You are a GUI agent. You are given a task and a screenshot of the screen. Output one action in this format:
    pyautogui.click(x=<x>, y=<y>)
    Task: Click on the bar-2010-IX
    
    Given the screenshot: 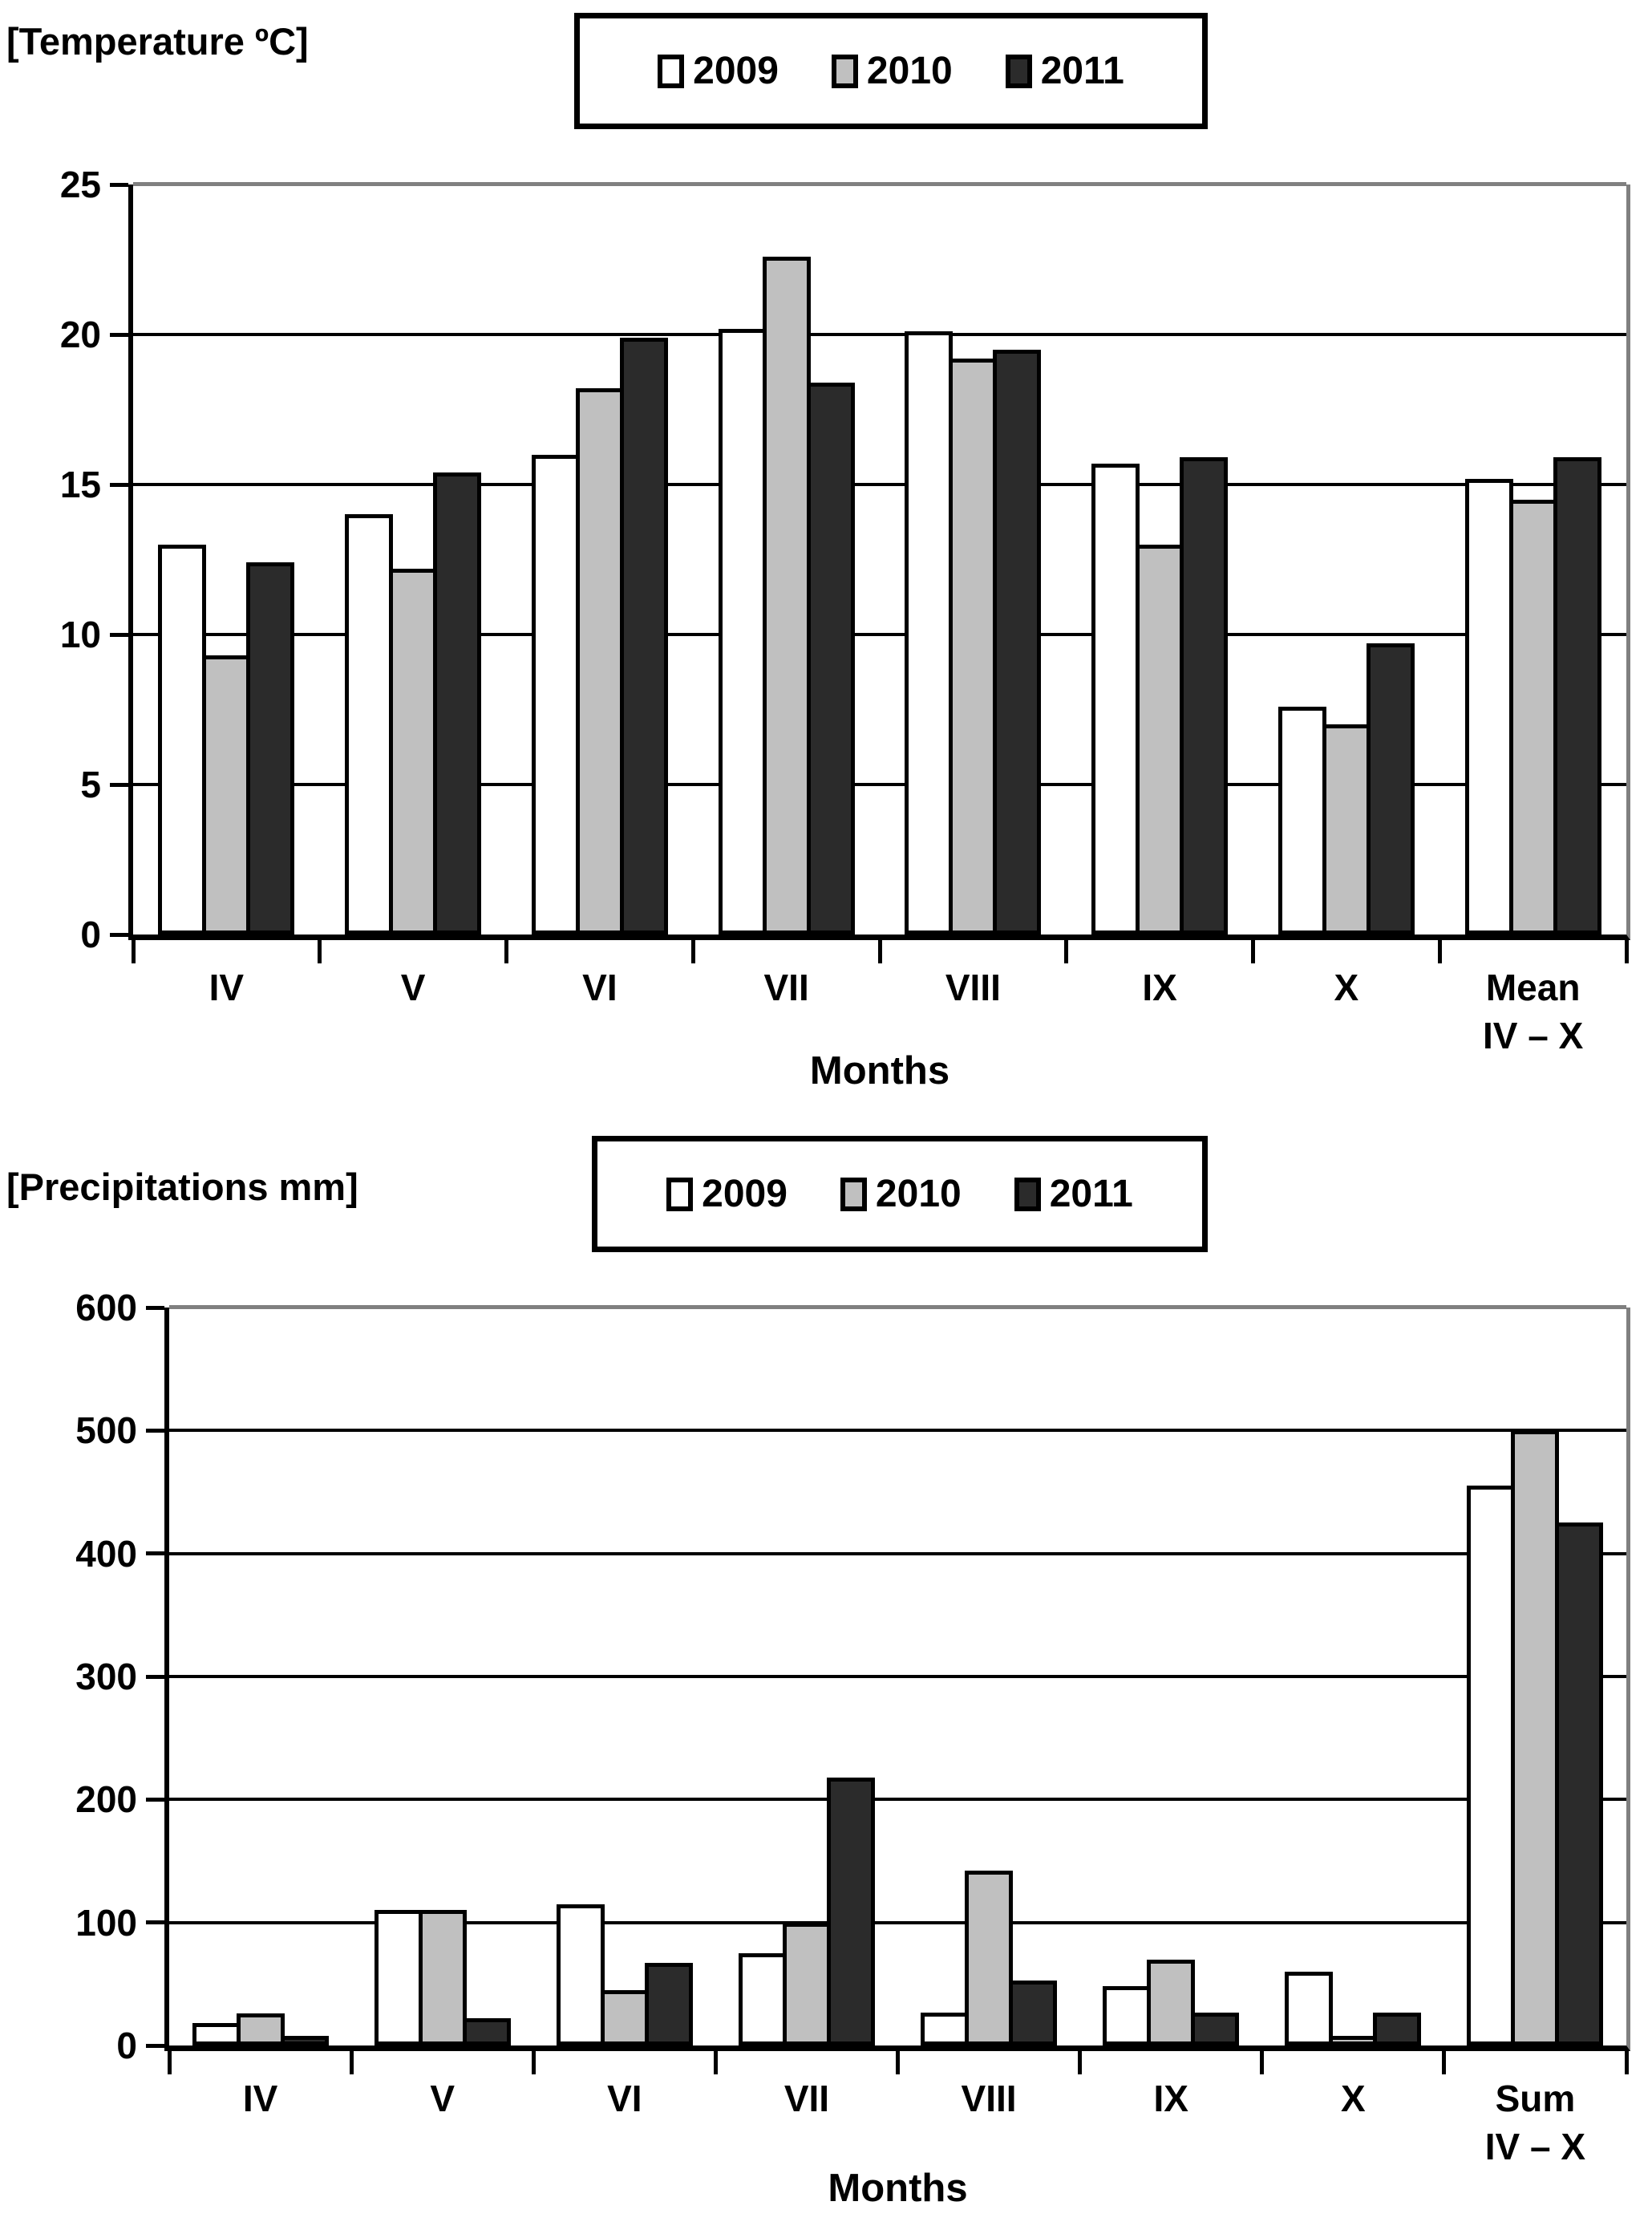 What is the action you would take?
    pyautogui.click(x=1160, y=739)
    